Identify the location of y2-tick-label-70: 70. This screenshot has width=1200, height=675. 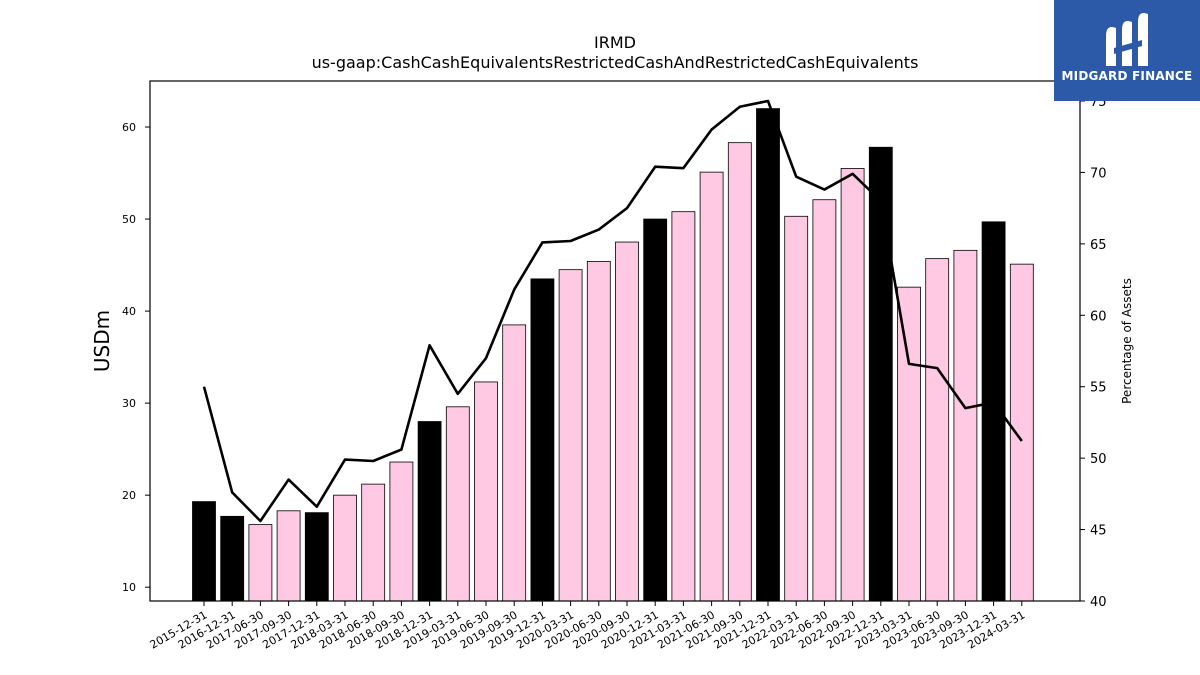
(1098, 173).